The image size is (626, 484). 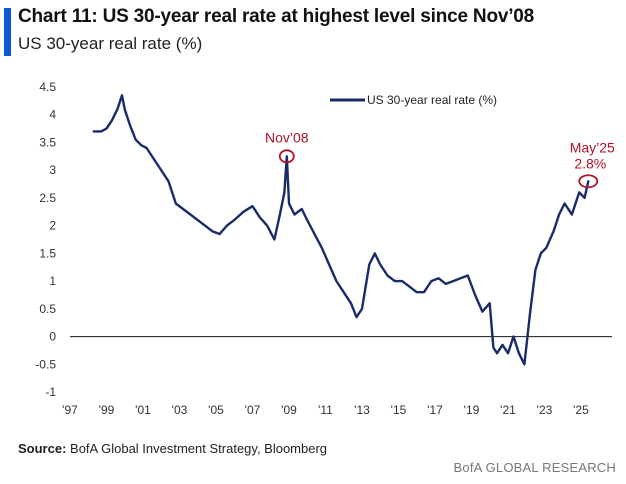 I want to click on y-tick-label: -0.5, so click(x=45, y=364).